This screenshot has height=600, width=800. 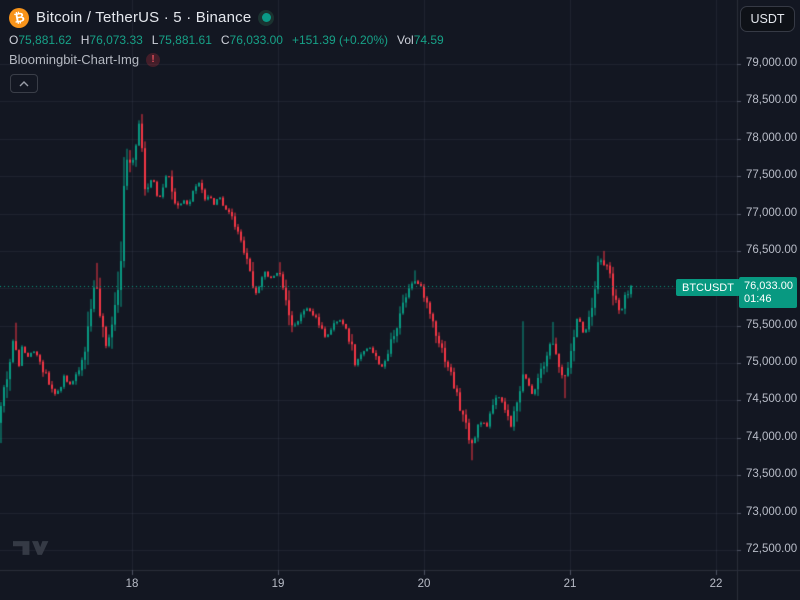 I want to click on ohlc-low: L75,881.61, so click(x=181, y=39).